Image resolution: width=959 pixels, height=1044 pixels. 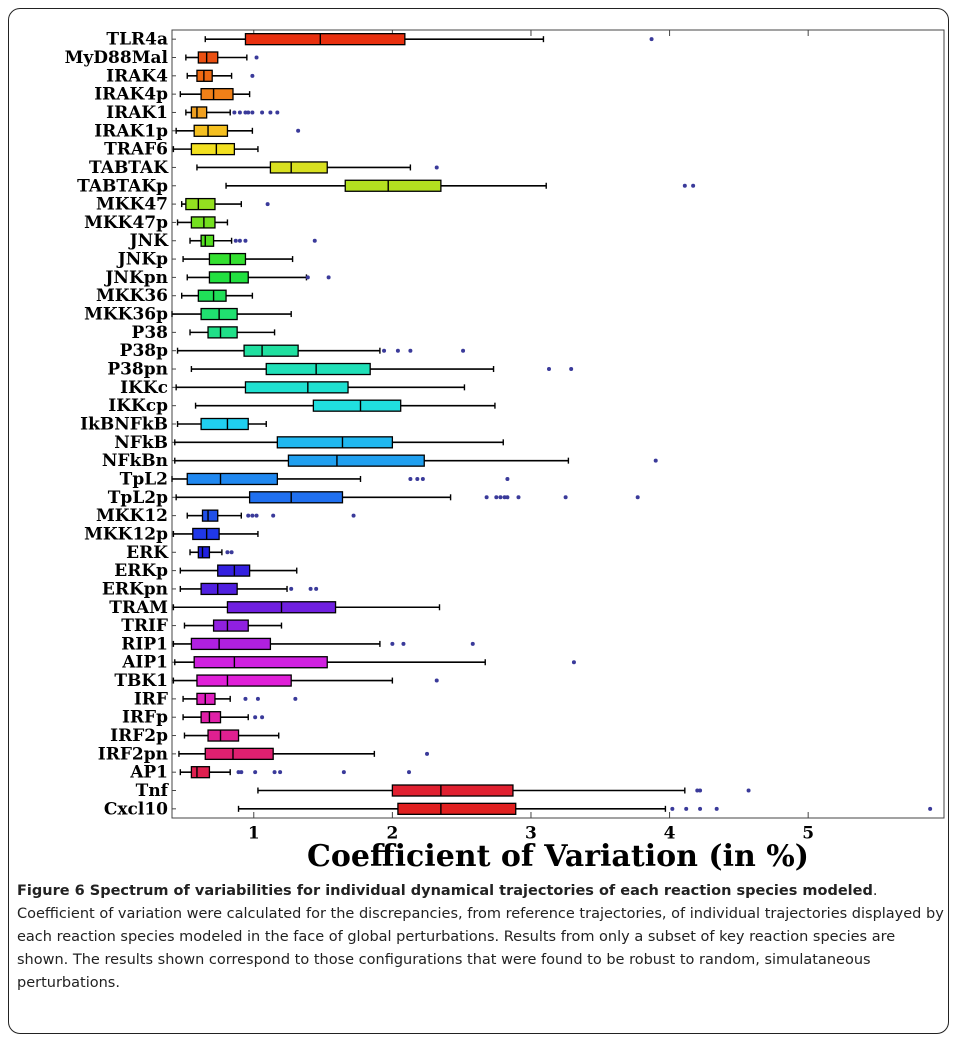 What do you see at coordinates (131, 95) in the screenshot?
I see `y-tick-label: IRAK4p` at bounding box center [131, 95].